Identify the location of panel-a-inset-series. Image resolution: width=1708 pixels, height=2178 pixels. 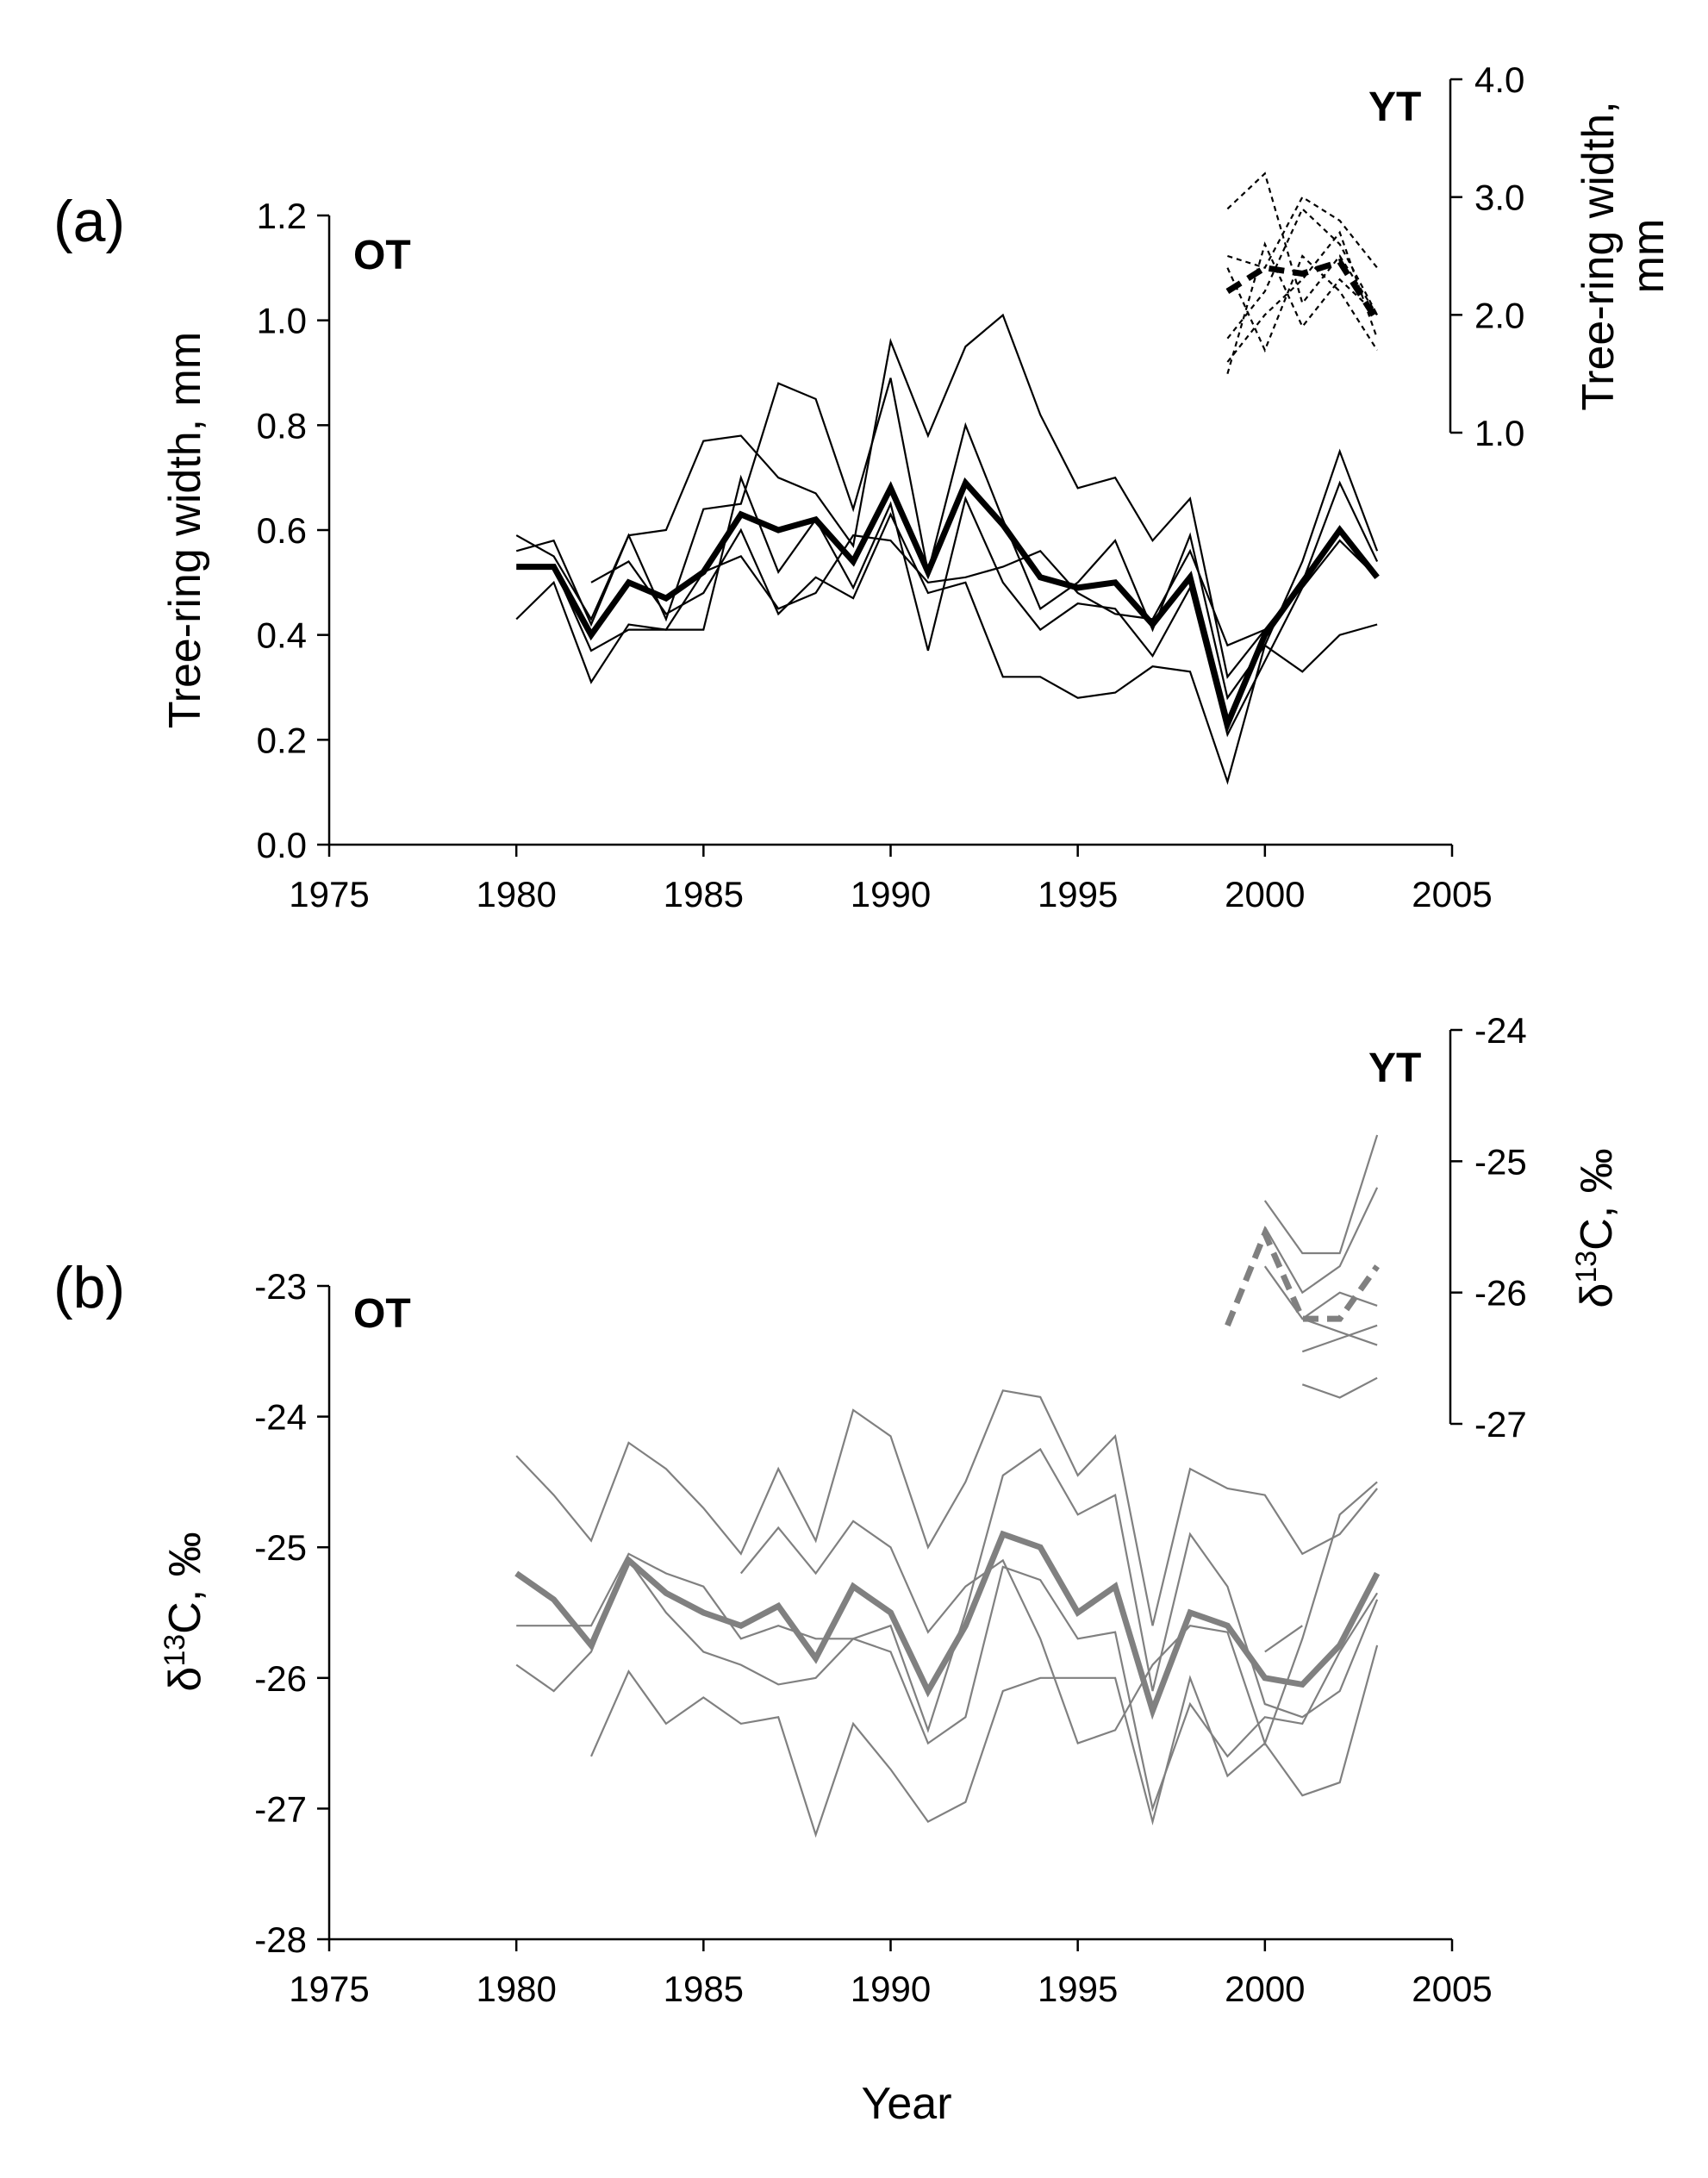
(1303, 273).